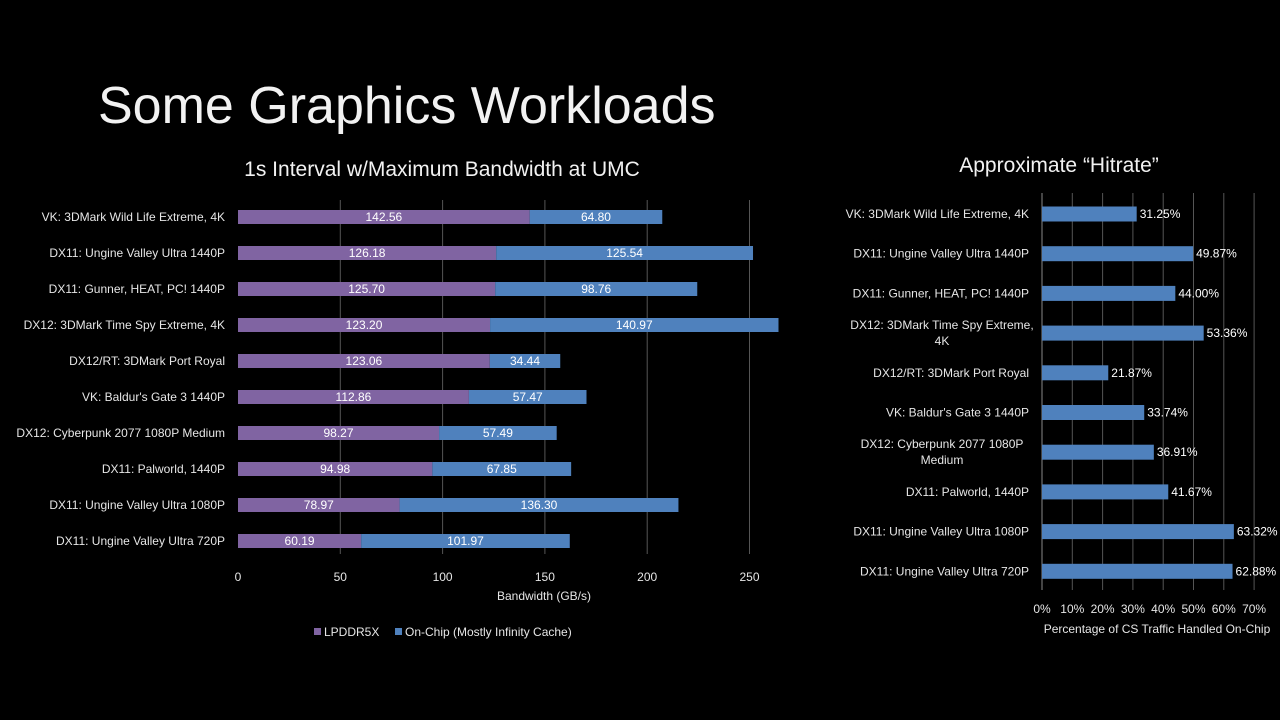  Describe the element at coordinates (1131, 373) in the screenshot. I see `data-label: 21.87%` at that location.